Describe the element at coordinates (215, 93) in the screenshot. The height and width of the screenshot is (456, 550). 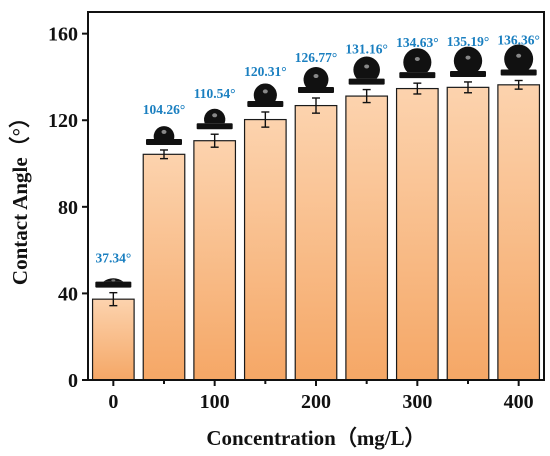
I see `data-label: 110.54°` at that location.